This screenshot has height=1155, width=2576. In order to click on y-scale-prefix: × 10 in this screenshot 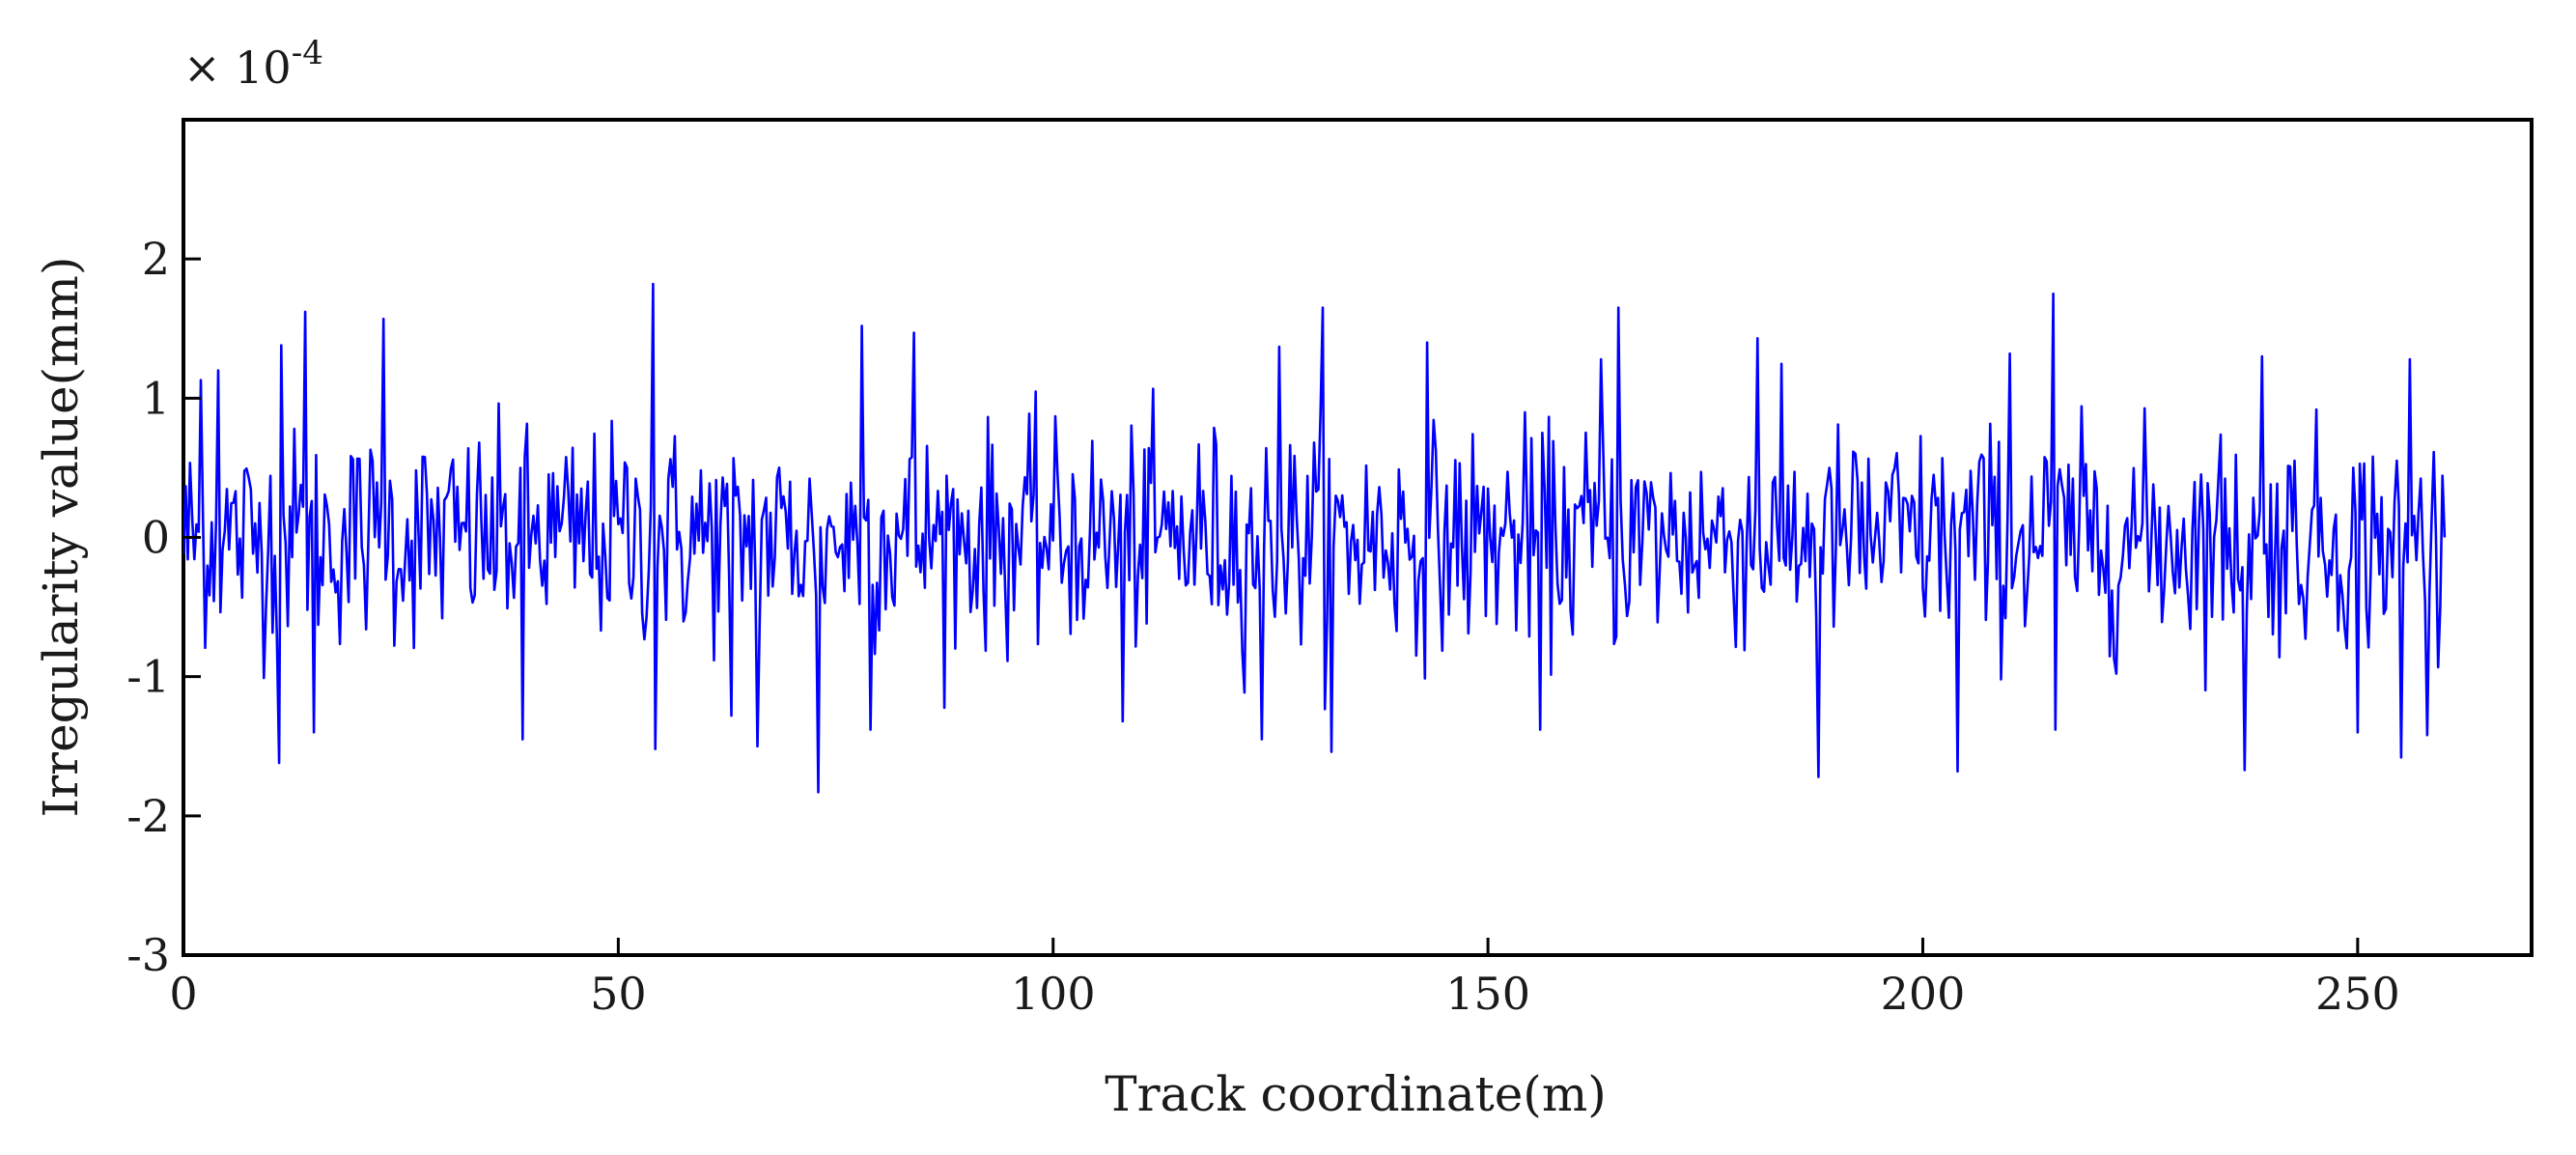, I will do `click(238, 68)`.